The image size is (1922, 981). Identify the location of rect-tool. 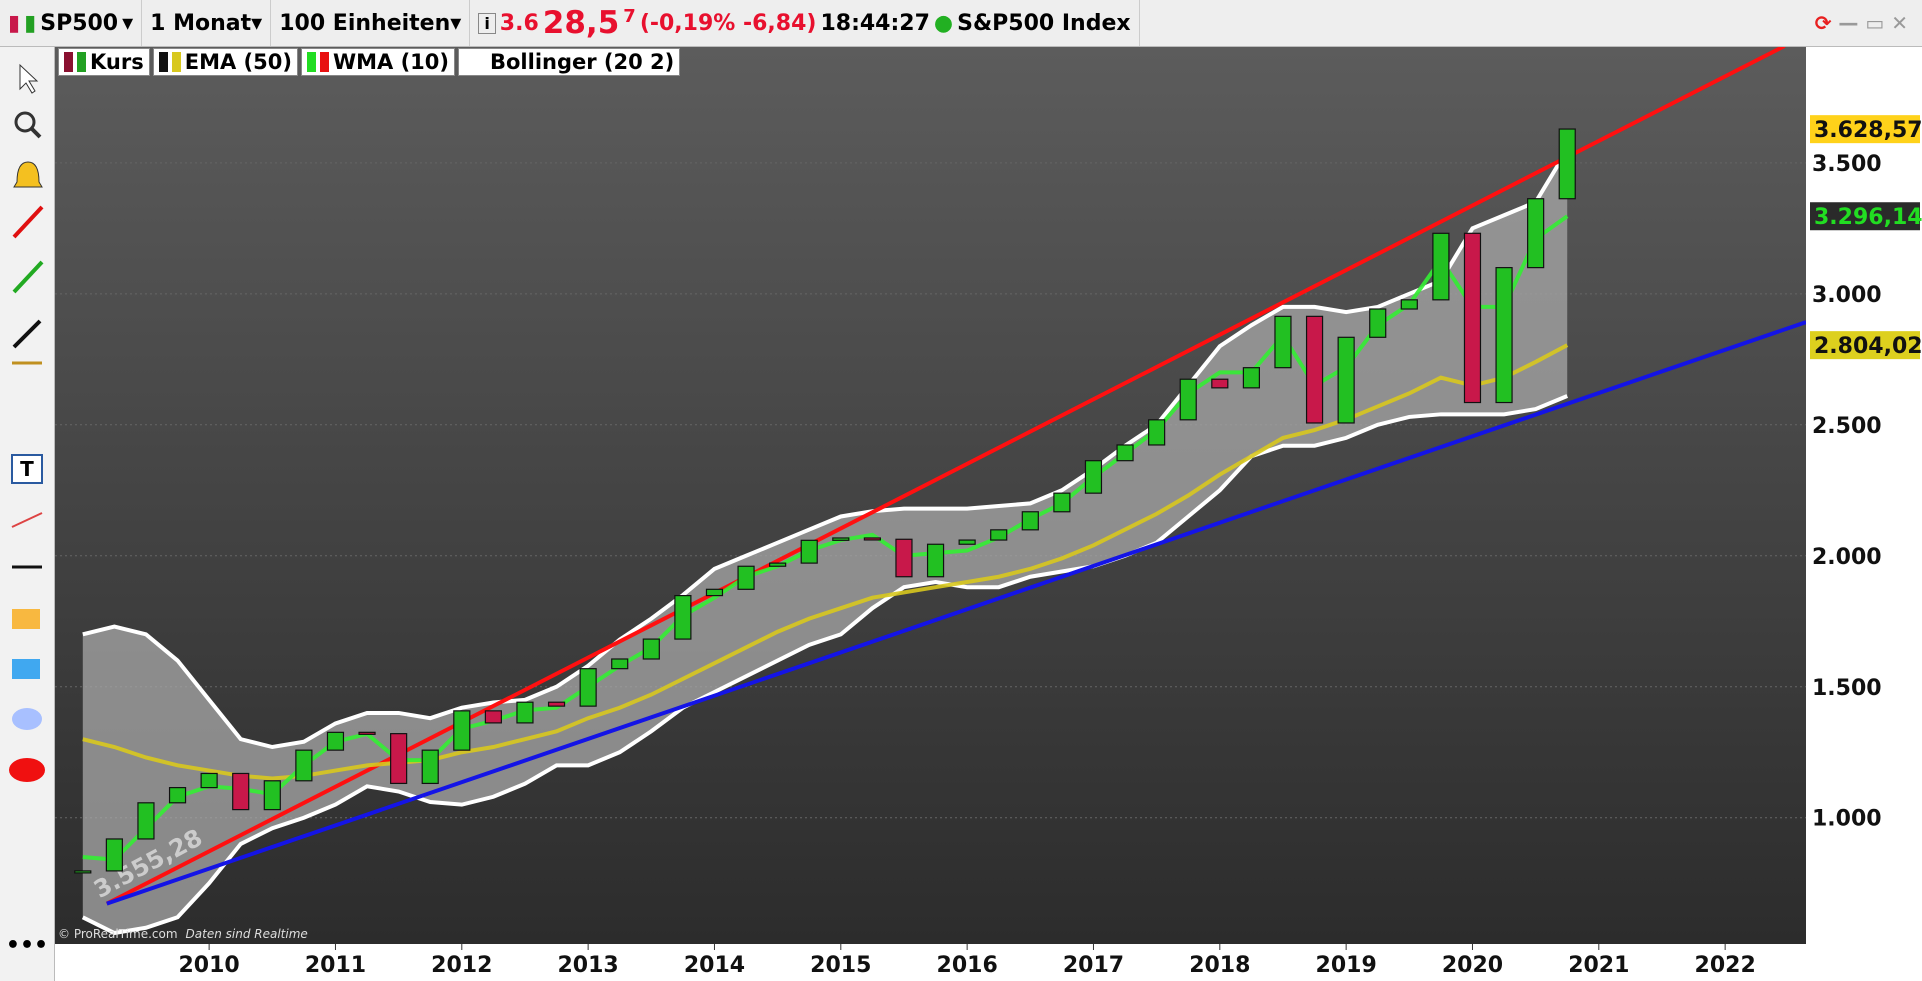
(26, 619).